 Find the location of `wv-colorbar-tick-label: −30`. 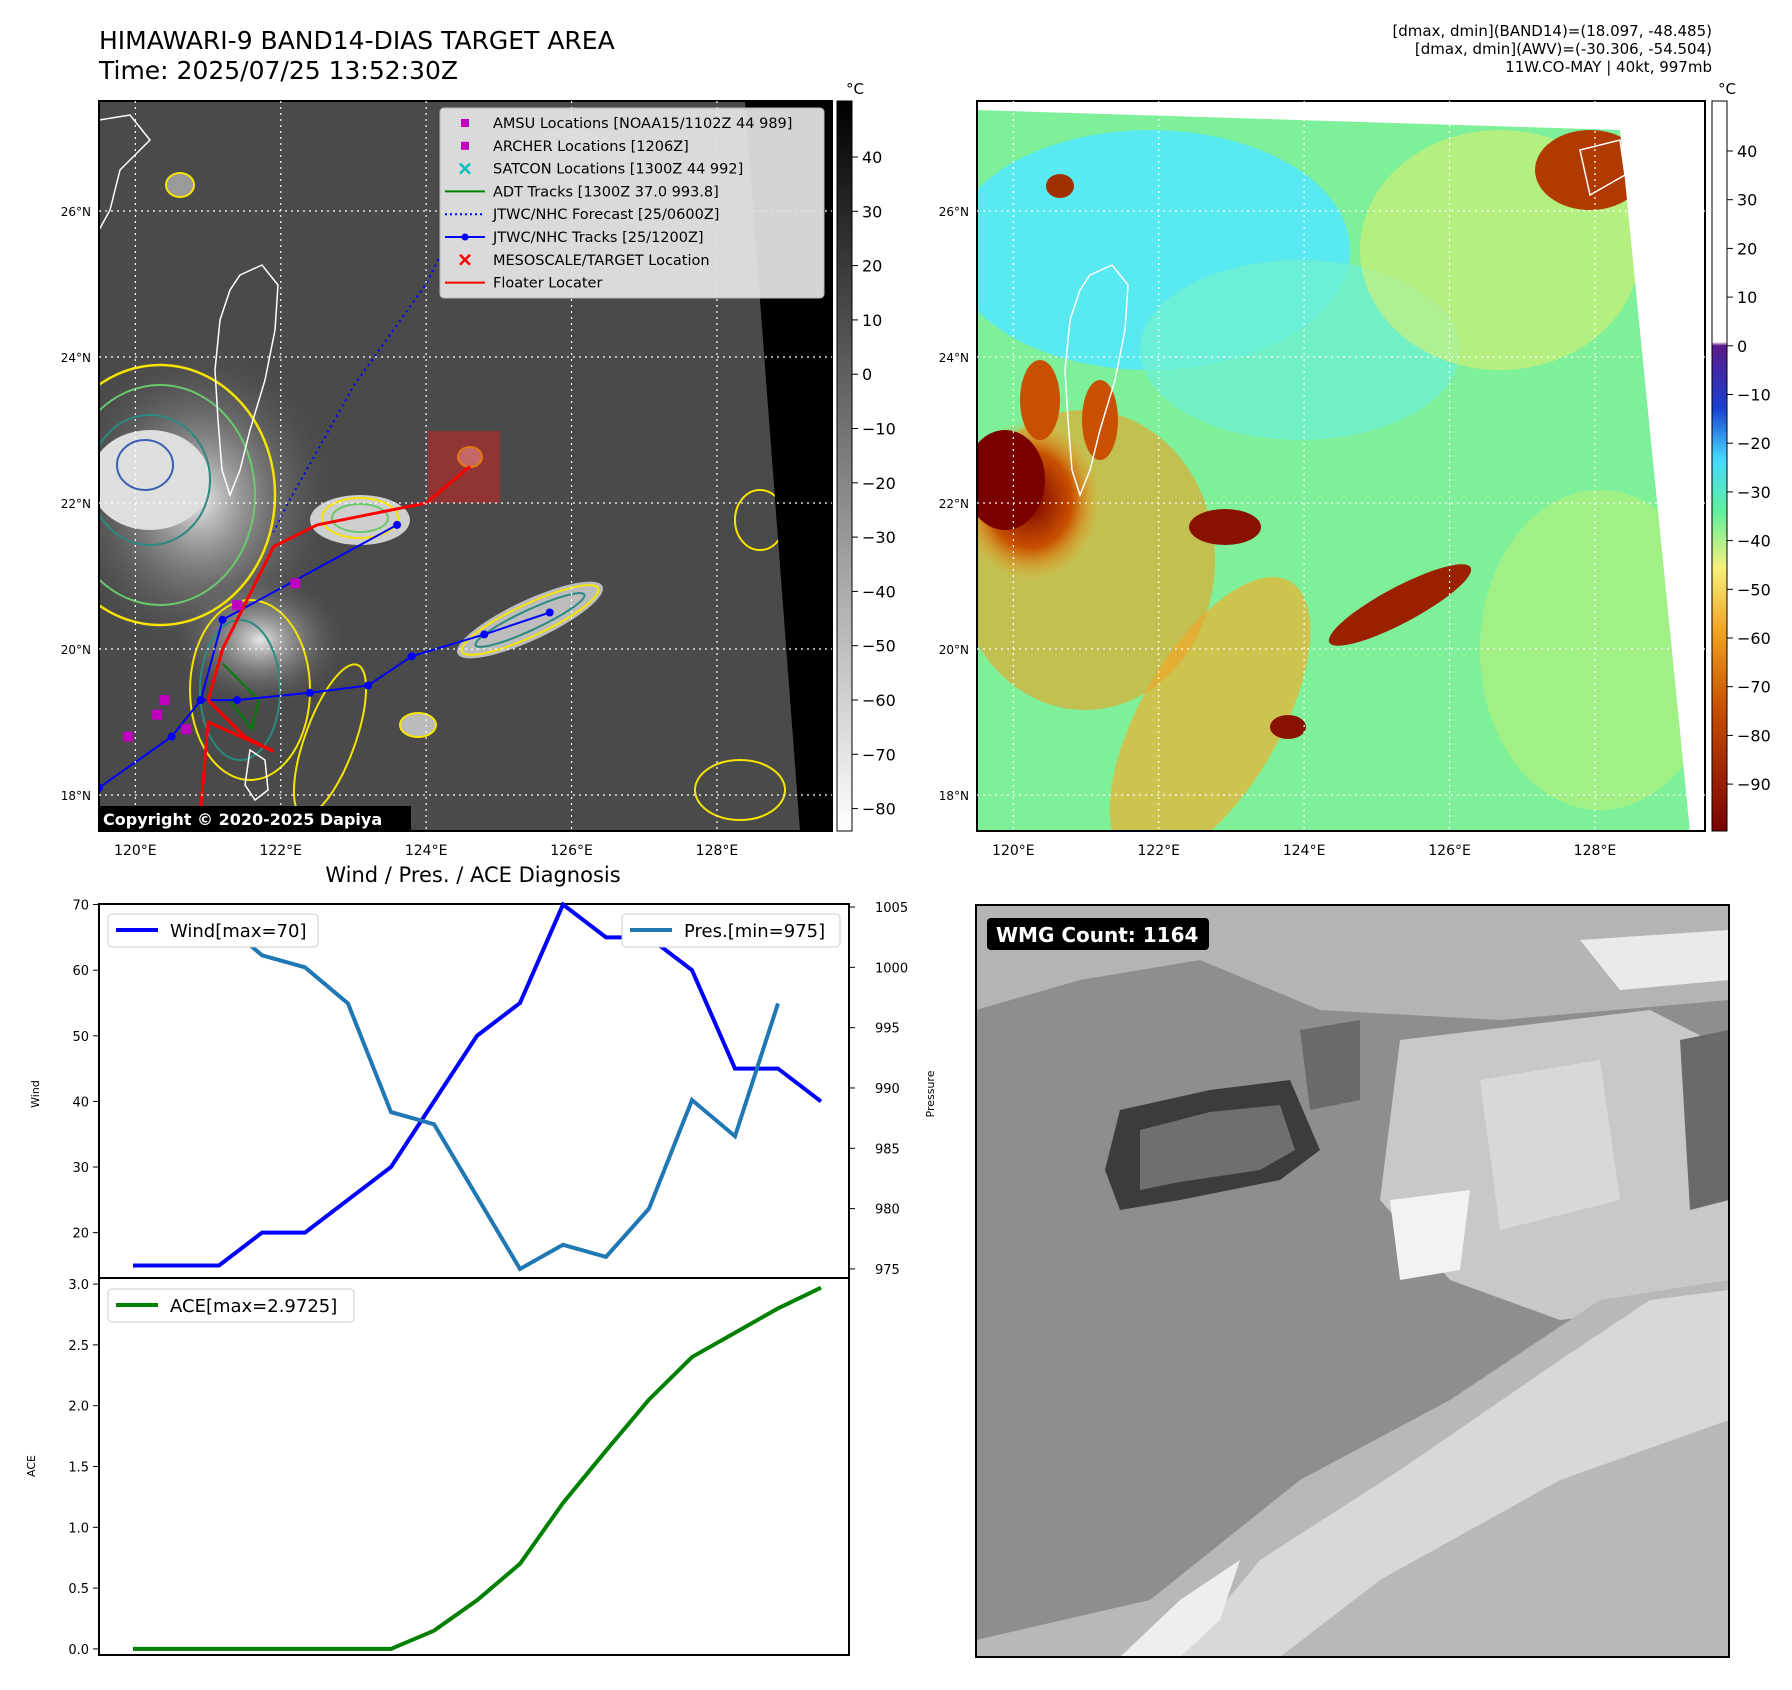

wv-colorbar-tick-label: −30 is located at coordinates (1754, 492).